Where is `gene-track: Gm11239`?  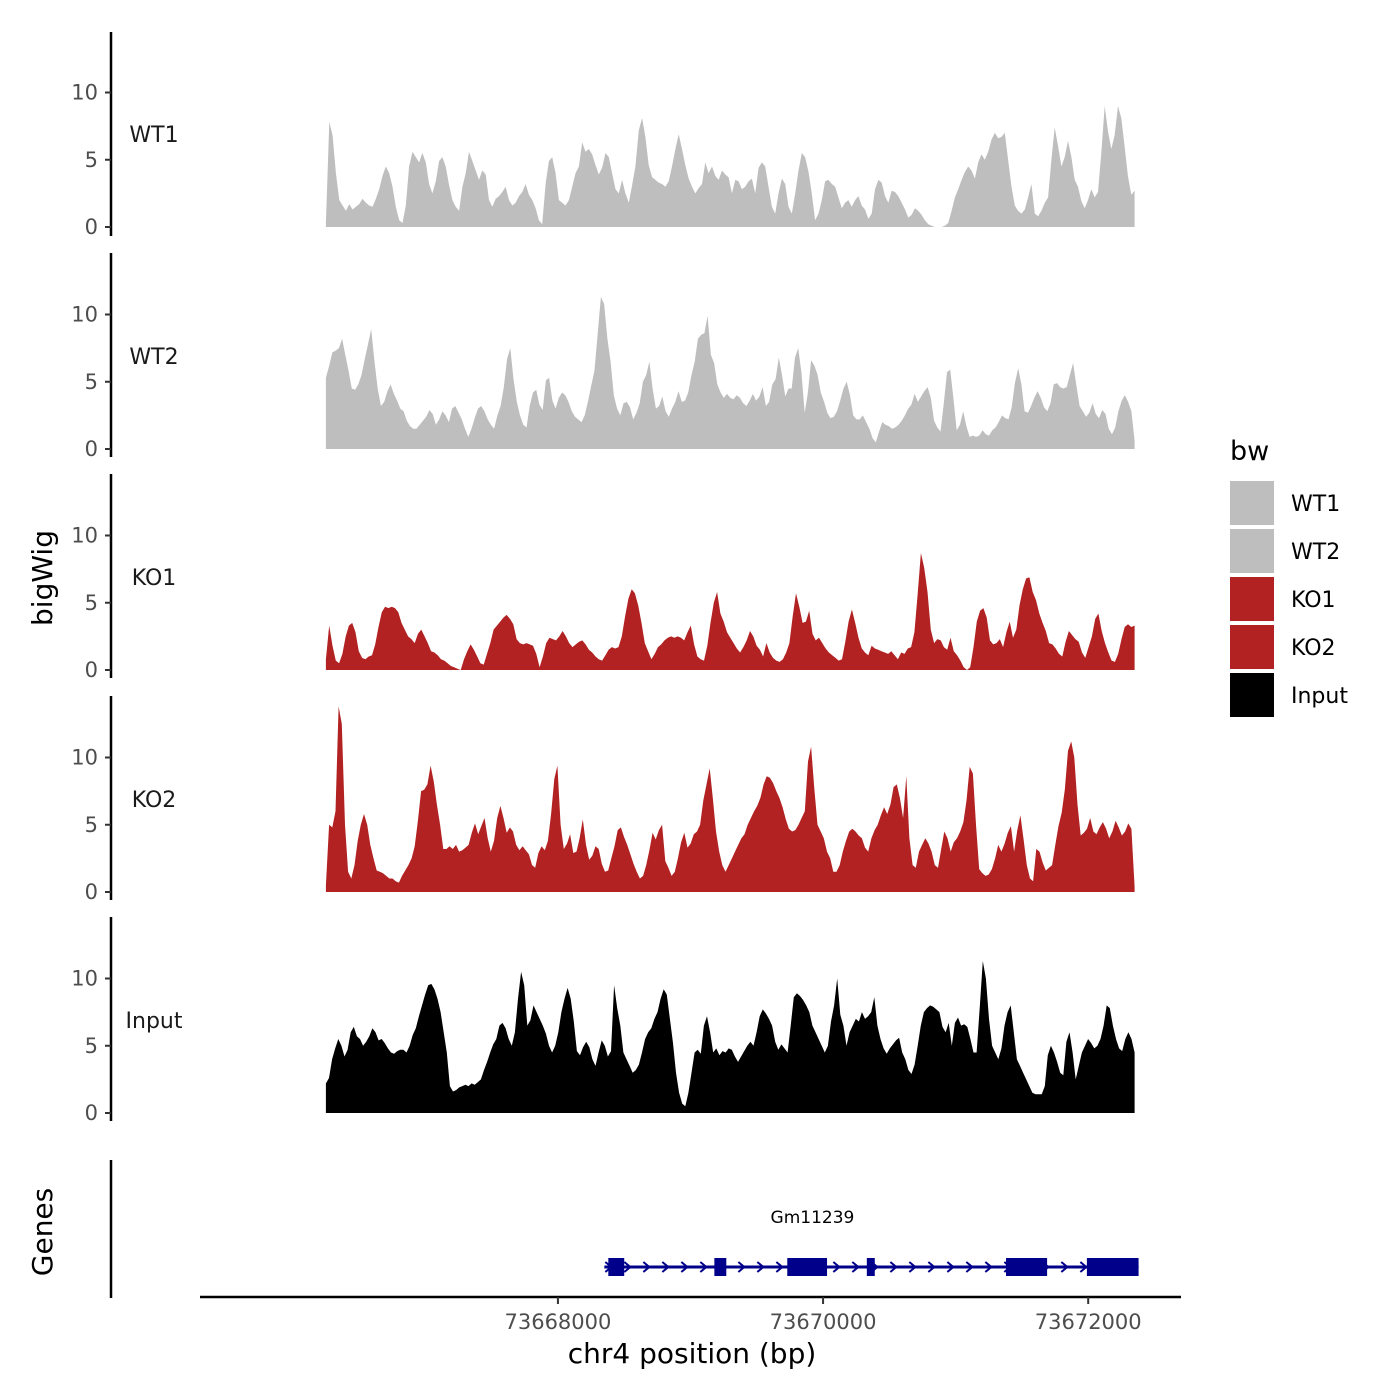 gene-track: Gm11239 is located at coordinates (624, 1229).